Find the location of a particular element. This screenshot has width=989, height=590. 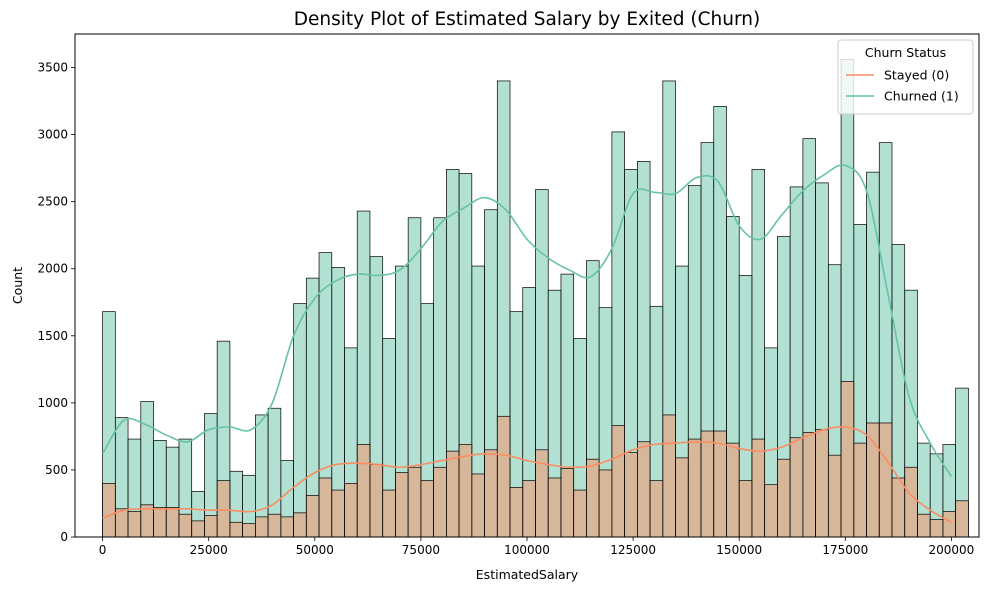

x-tick-label: 125000 is located at coordinates (633, 550).